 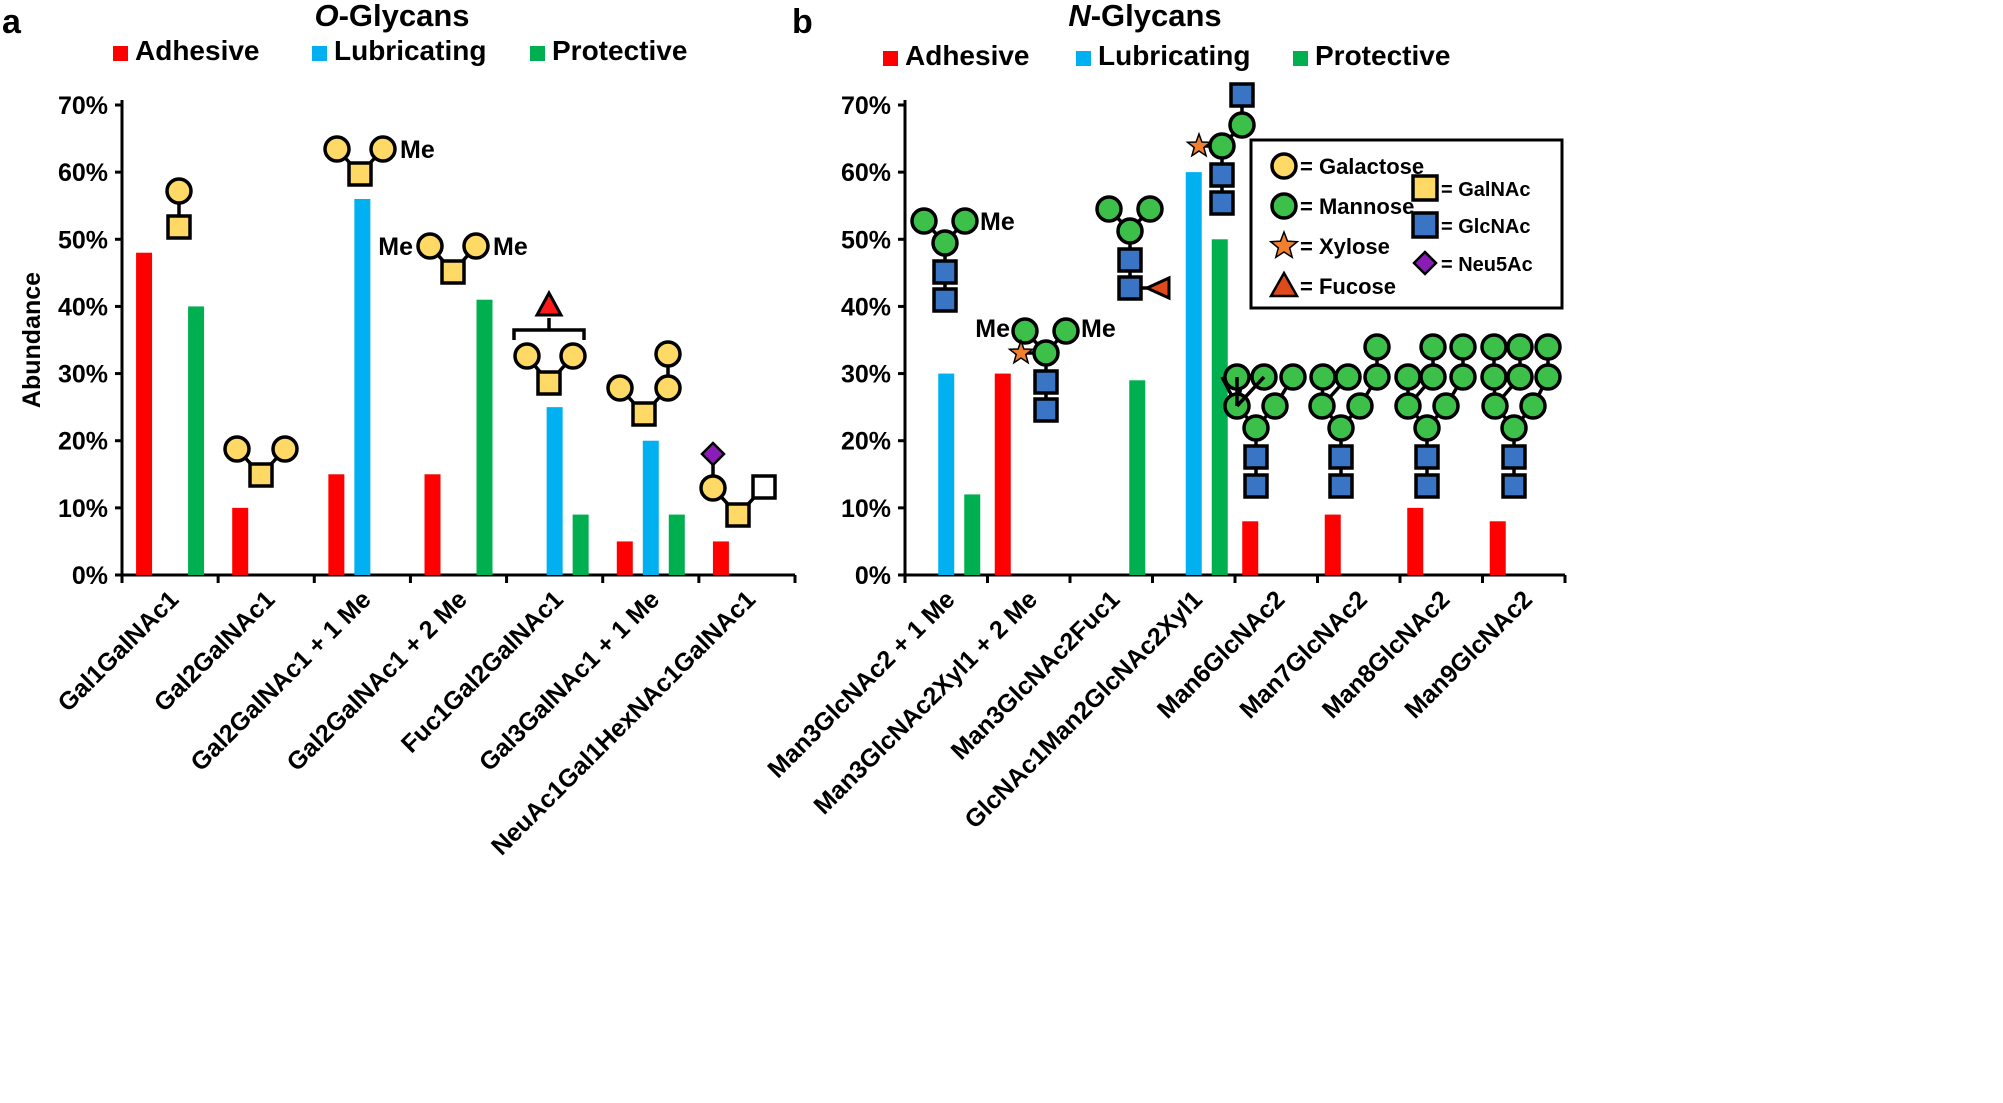 What do you see at coordinates (1485, 190) in the screenshot?
I see `legend-symbol-label: = GalNAc` at bounding box center [1485, 190].